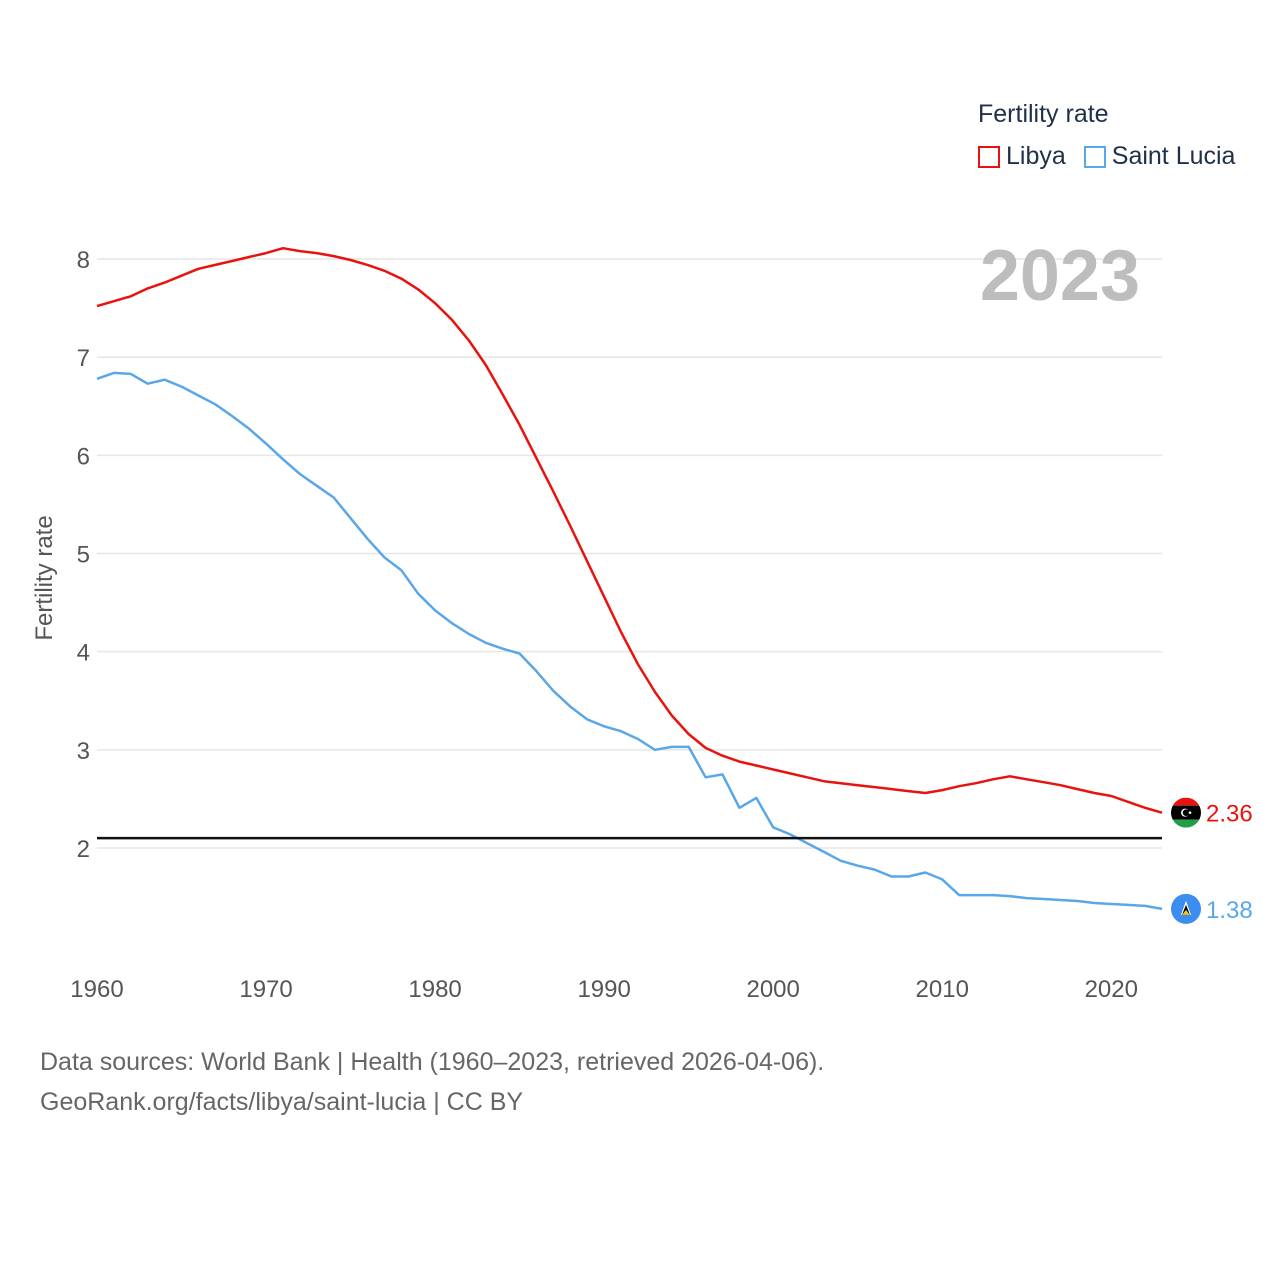 The width and height of the screenshot is (1280, 1280). What do you see at coordinates (44, 577) in the screenshot?
I see `y-axis-label: Fertility rate` at bounding box center [44, 577].